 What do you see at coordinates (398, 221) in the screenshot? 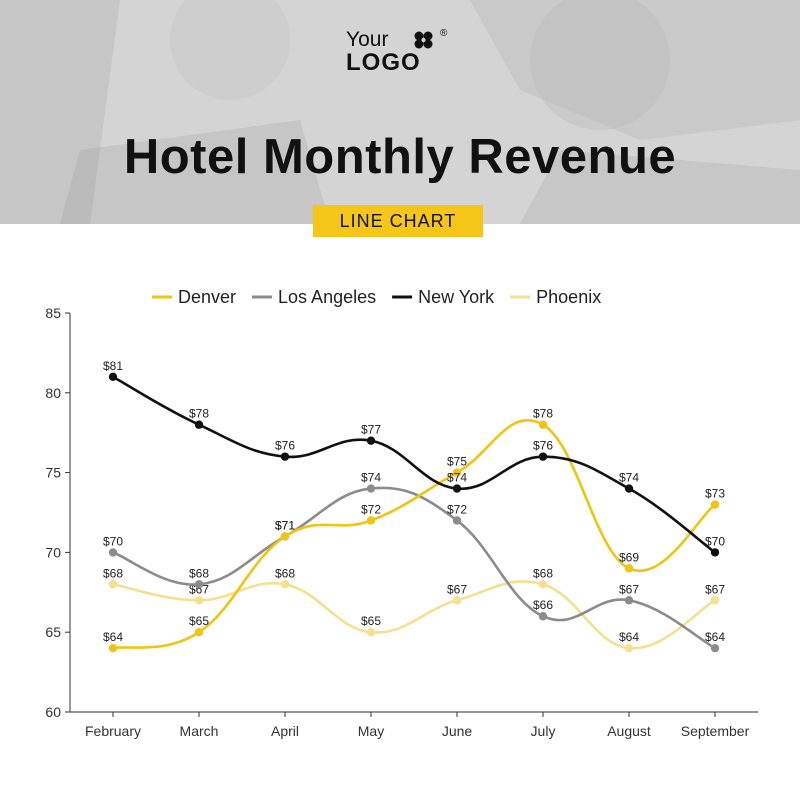
I see `chart-type-badge: LINE CHART` at bounding box center [398, 221].